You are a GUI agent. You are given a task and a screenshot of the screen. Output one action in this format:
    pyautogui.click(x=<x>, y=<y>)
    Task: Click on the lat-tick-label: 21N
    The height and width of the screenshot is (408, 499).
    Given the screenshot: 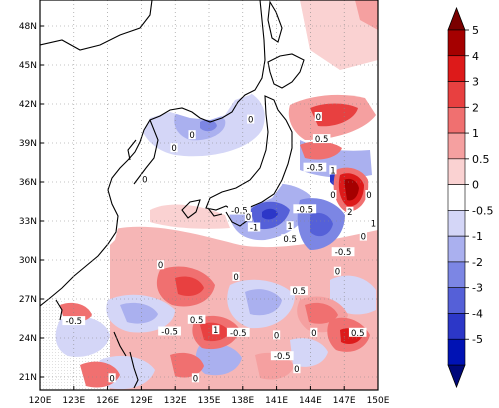 What is the action you would take?
    pyautogui.click(x=28, y=378)
    